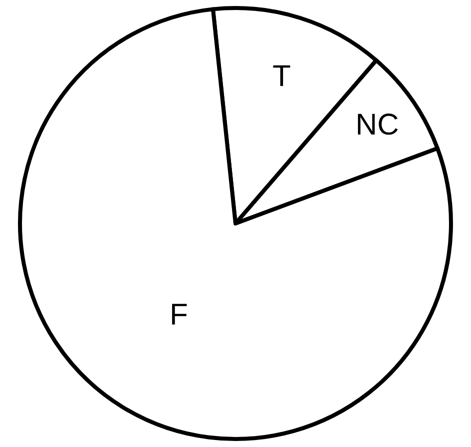 This screenshot has width=471, height=447. Describe the element at coordinates (281, 76) in the screenshot. I see `slice-label: T` at that location.